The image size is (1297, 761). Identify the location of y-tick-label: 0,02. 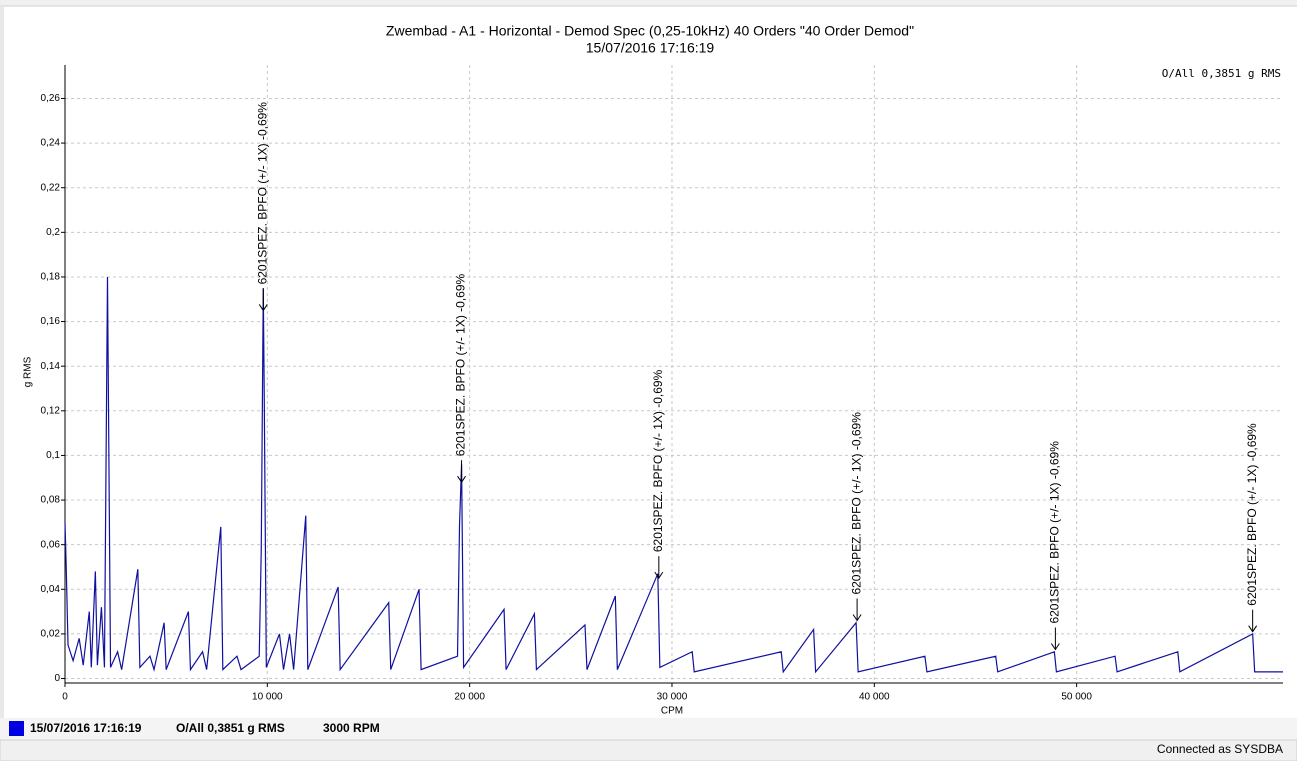
(51, 634).